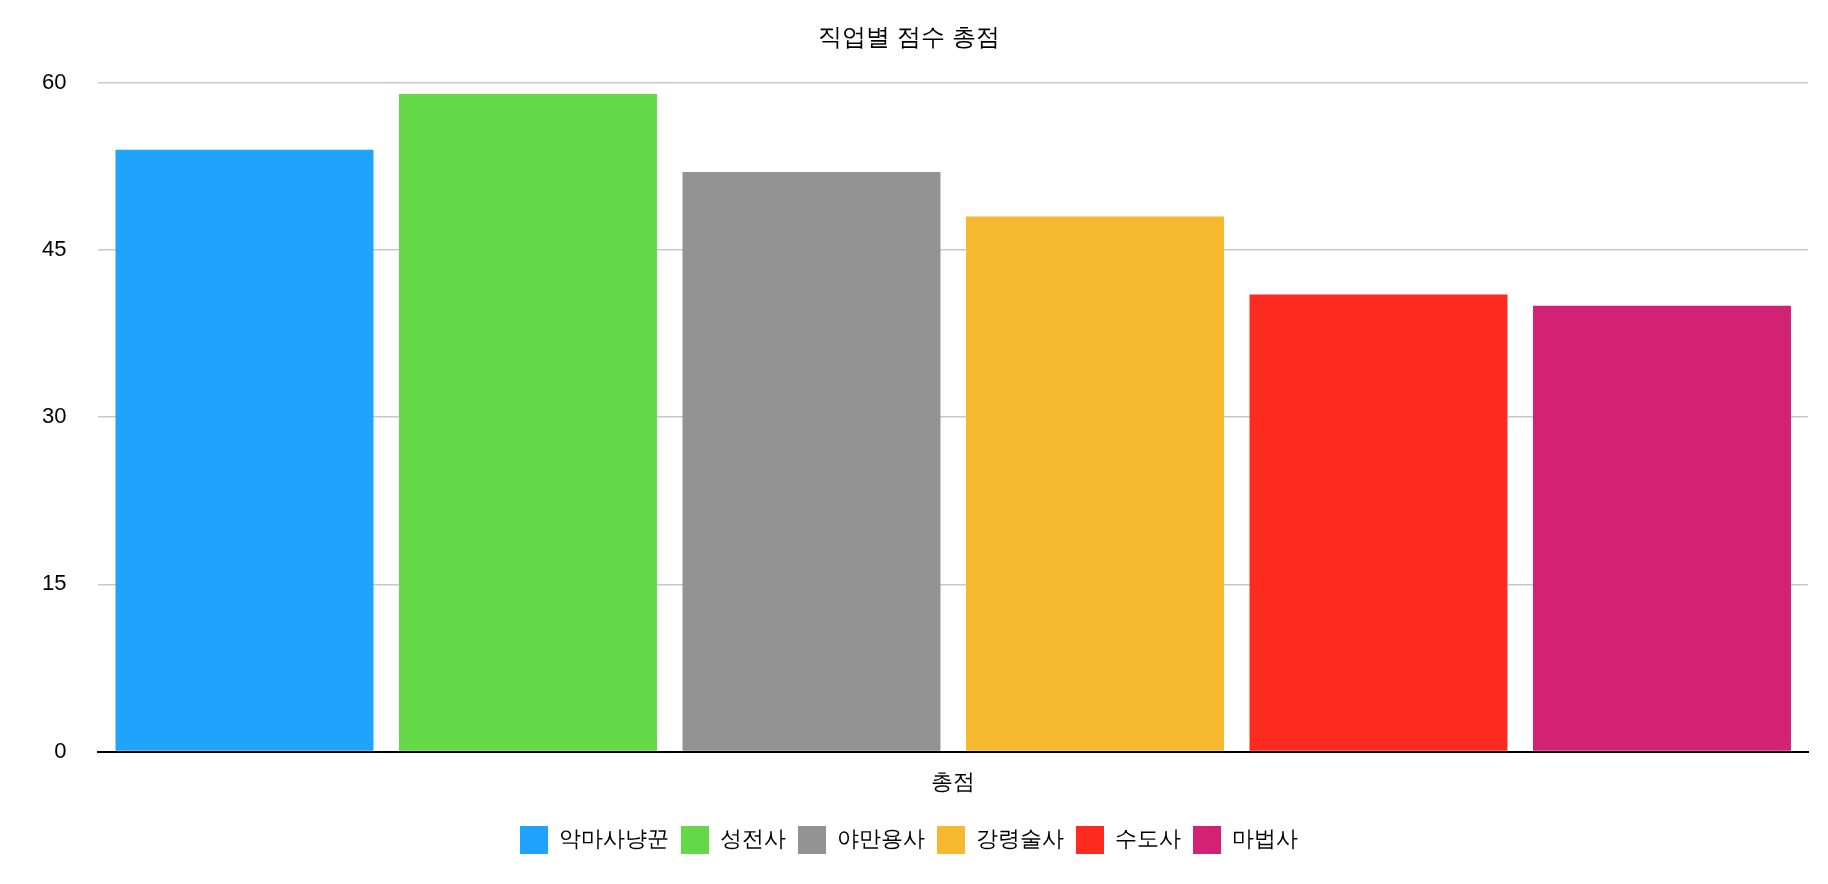 The width and height of the screenshot is (1828, 884). What do you see at coordinates (1020, 839) in the screenshot?
I see `legend-label: 강령술사` at bounding box center [1020, 839].